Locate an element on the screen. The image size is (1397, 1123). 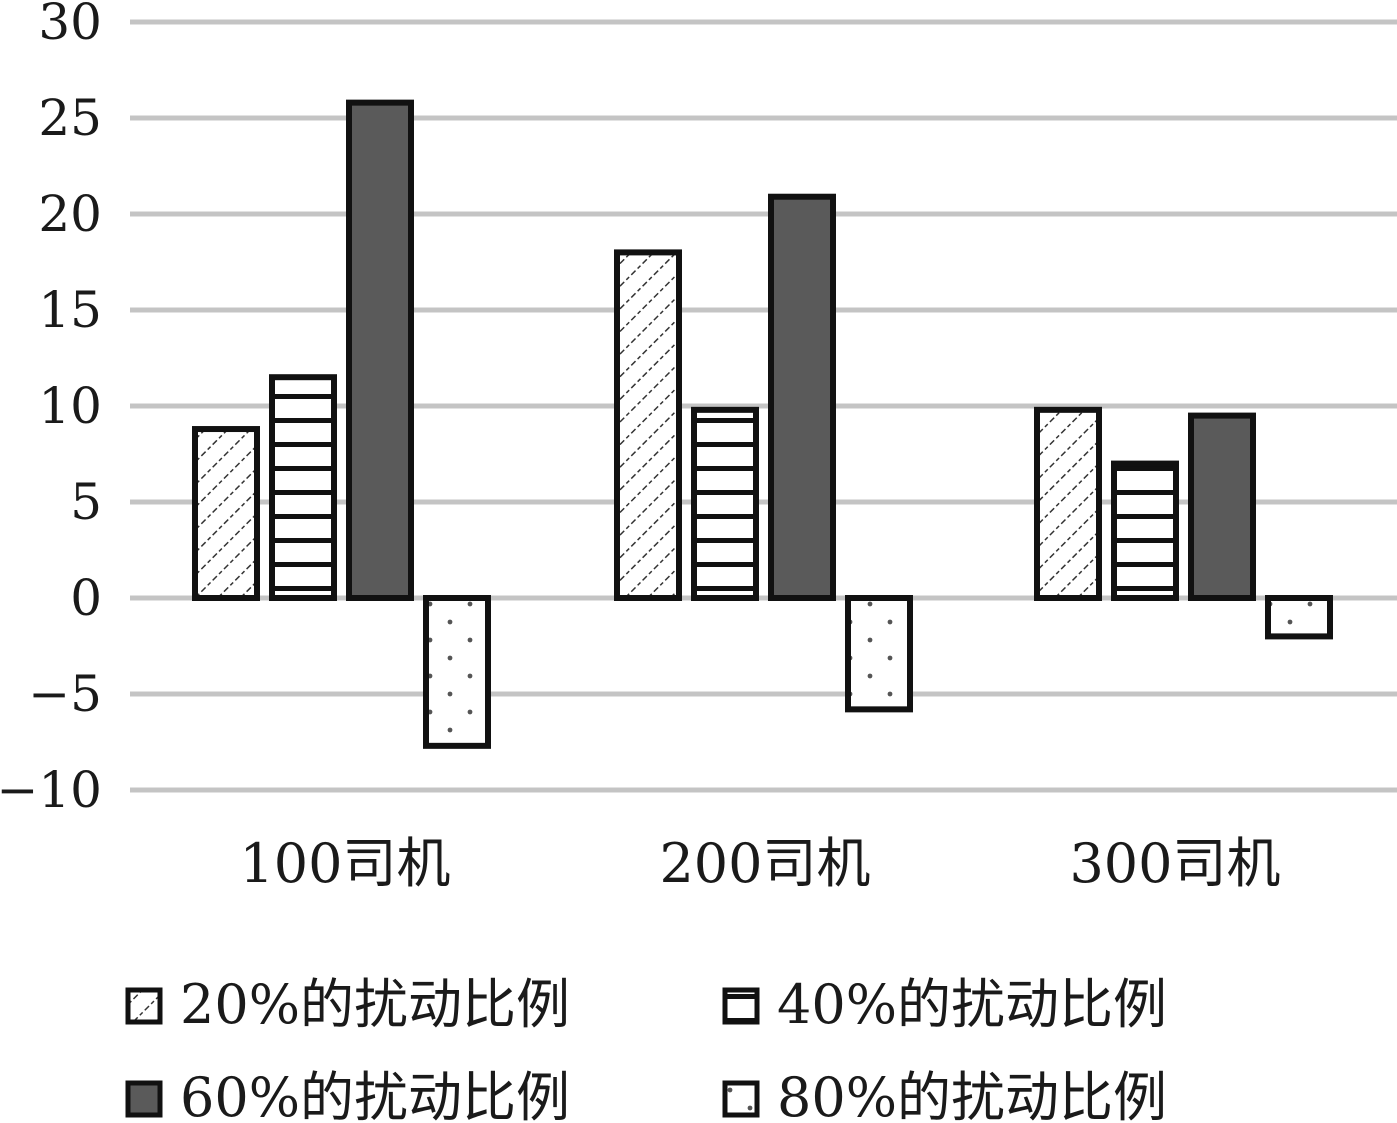
legend-label: 20%的扰动比例 is located at coordinates (375, 1004).